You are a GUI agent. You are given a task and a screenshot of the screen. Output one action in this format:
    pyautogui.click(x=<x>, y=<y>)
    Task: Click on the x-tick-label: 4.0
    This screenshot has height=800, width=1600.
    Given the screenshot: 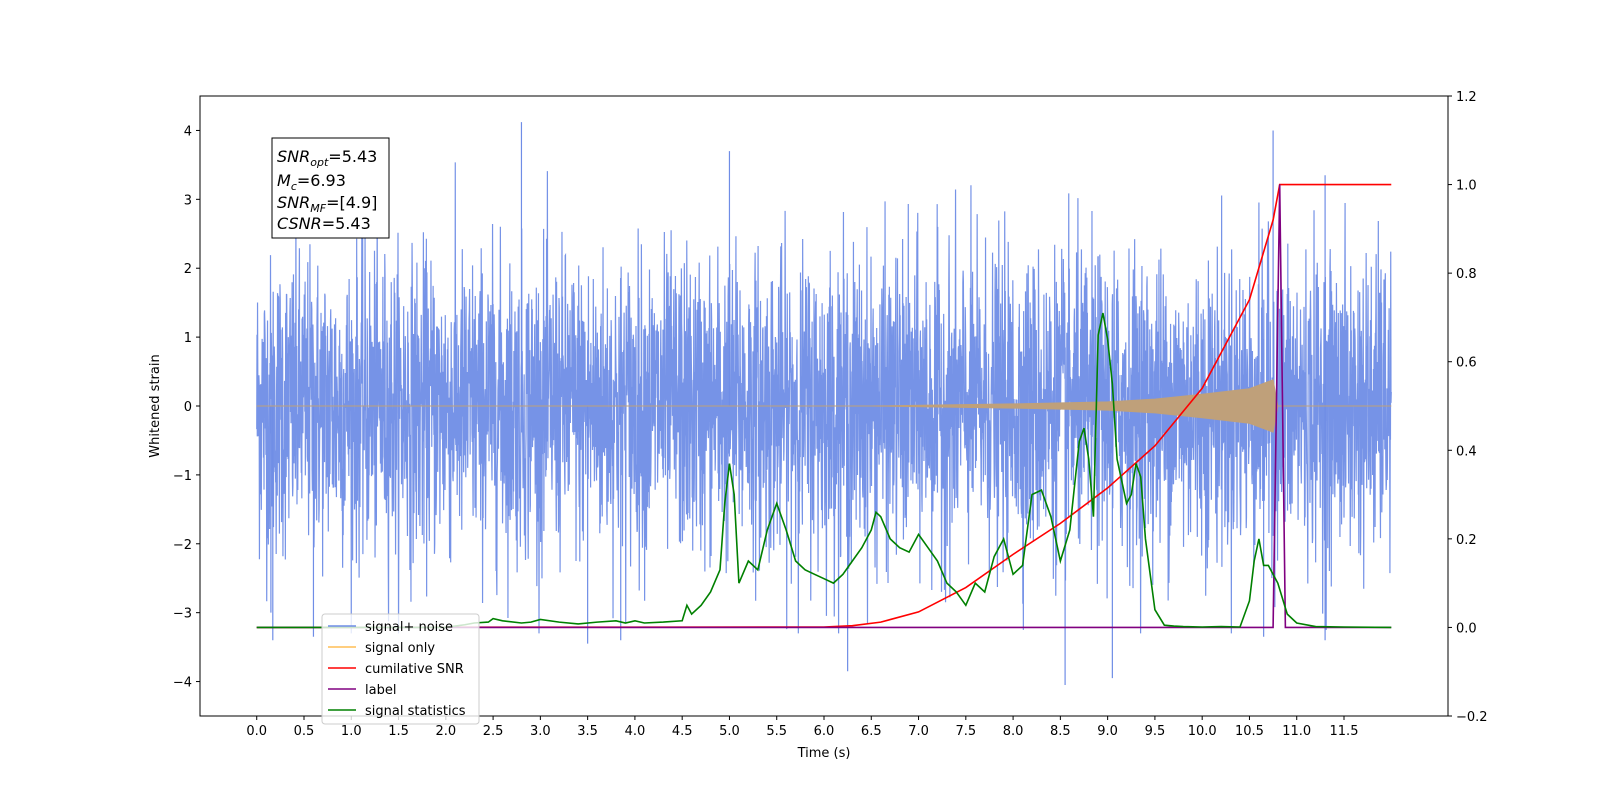 What is the action you would take?
    pyautogui.click(x=635, y=731)
    